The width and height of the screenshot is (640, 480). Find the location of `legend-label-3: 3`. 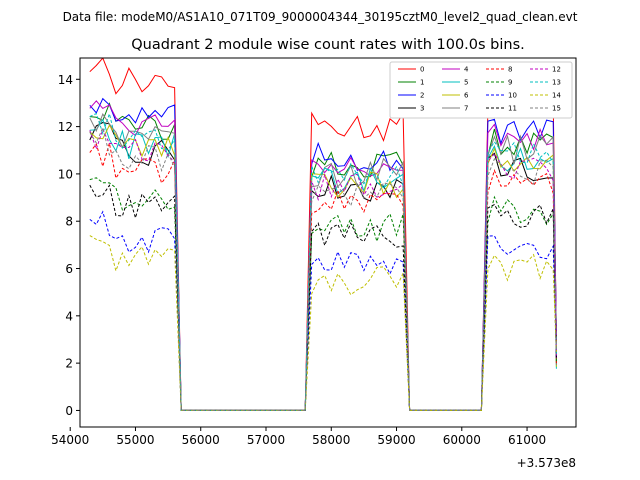

legend-label-3: 3 is located at coordinates (422, 109).